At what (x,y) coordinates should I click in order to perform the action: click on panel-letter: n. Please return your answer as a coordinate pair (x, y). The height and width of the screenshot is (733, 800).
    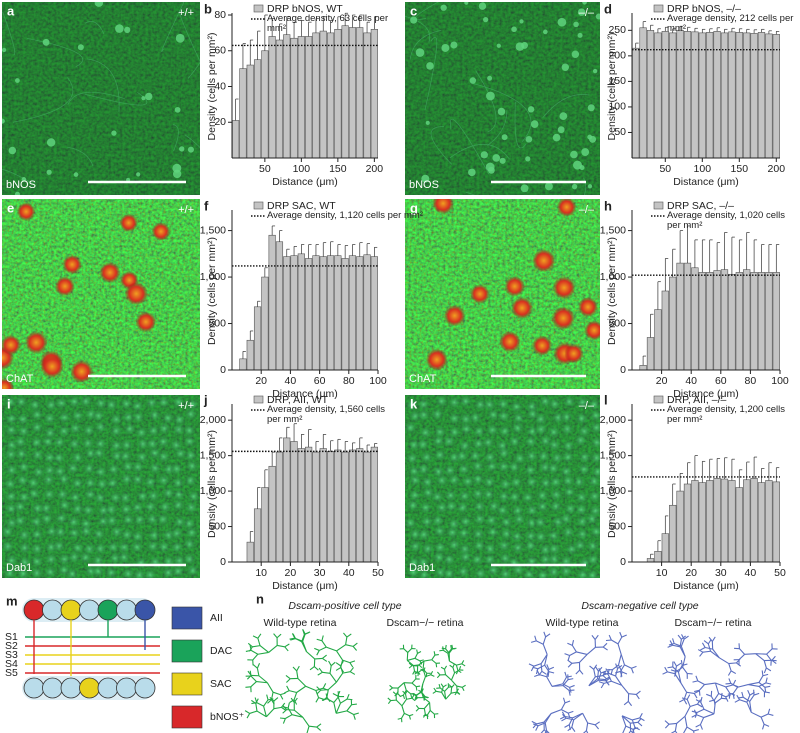
    Looking at the image, I should click on (260, 598).